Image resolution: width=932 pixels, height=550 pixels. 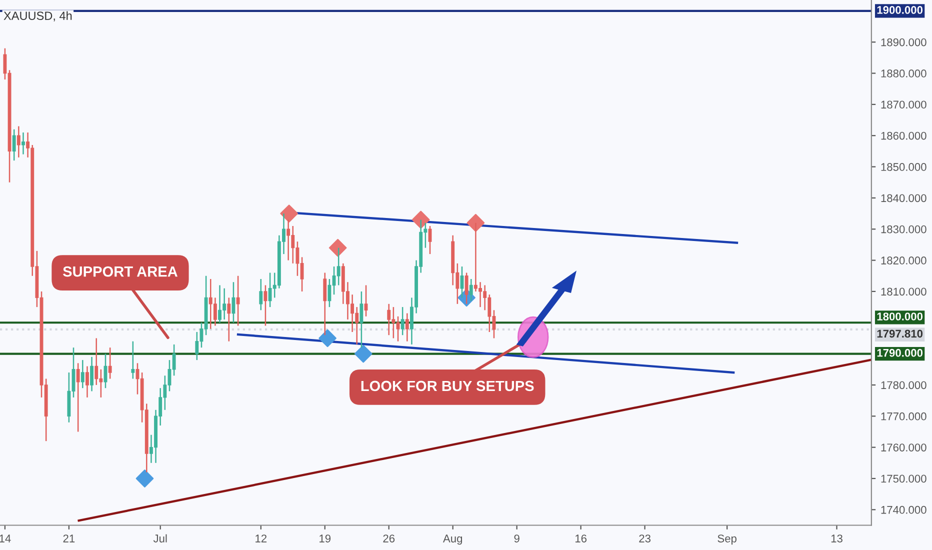 What do you see at coordinates (5, 538) in the screenshot?
I see `x-tick-label: 14` at bounding box center [5, 538].